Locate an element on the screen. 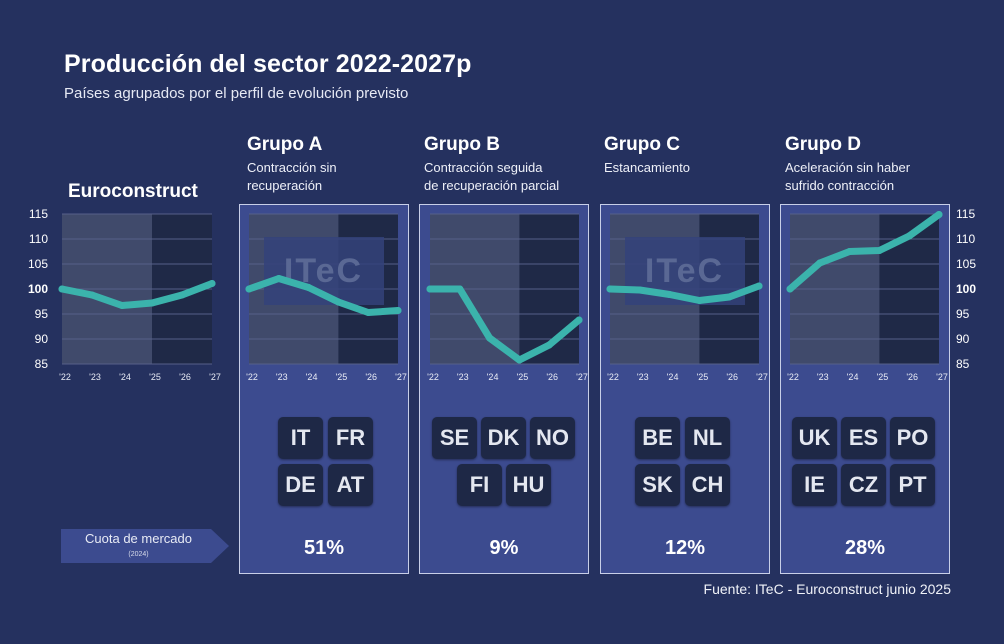 This screenshot has width=1004, height=644. market-share-arrow is located at coordinates (145, 546).